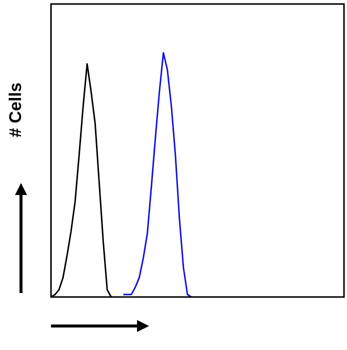 The height and width of the screenshot is (350, 347). Describe the element at coordinates (15, 111) in the screenshot. I see `y-axis-title: # Cells` at that location.